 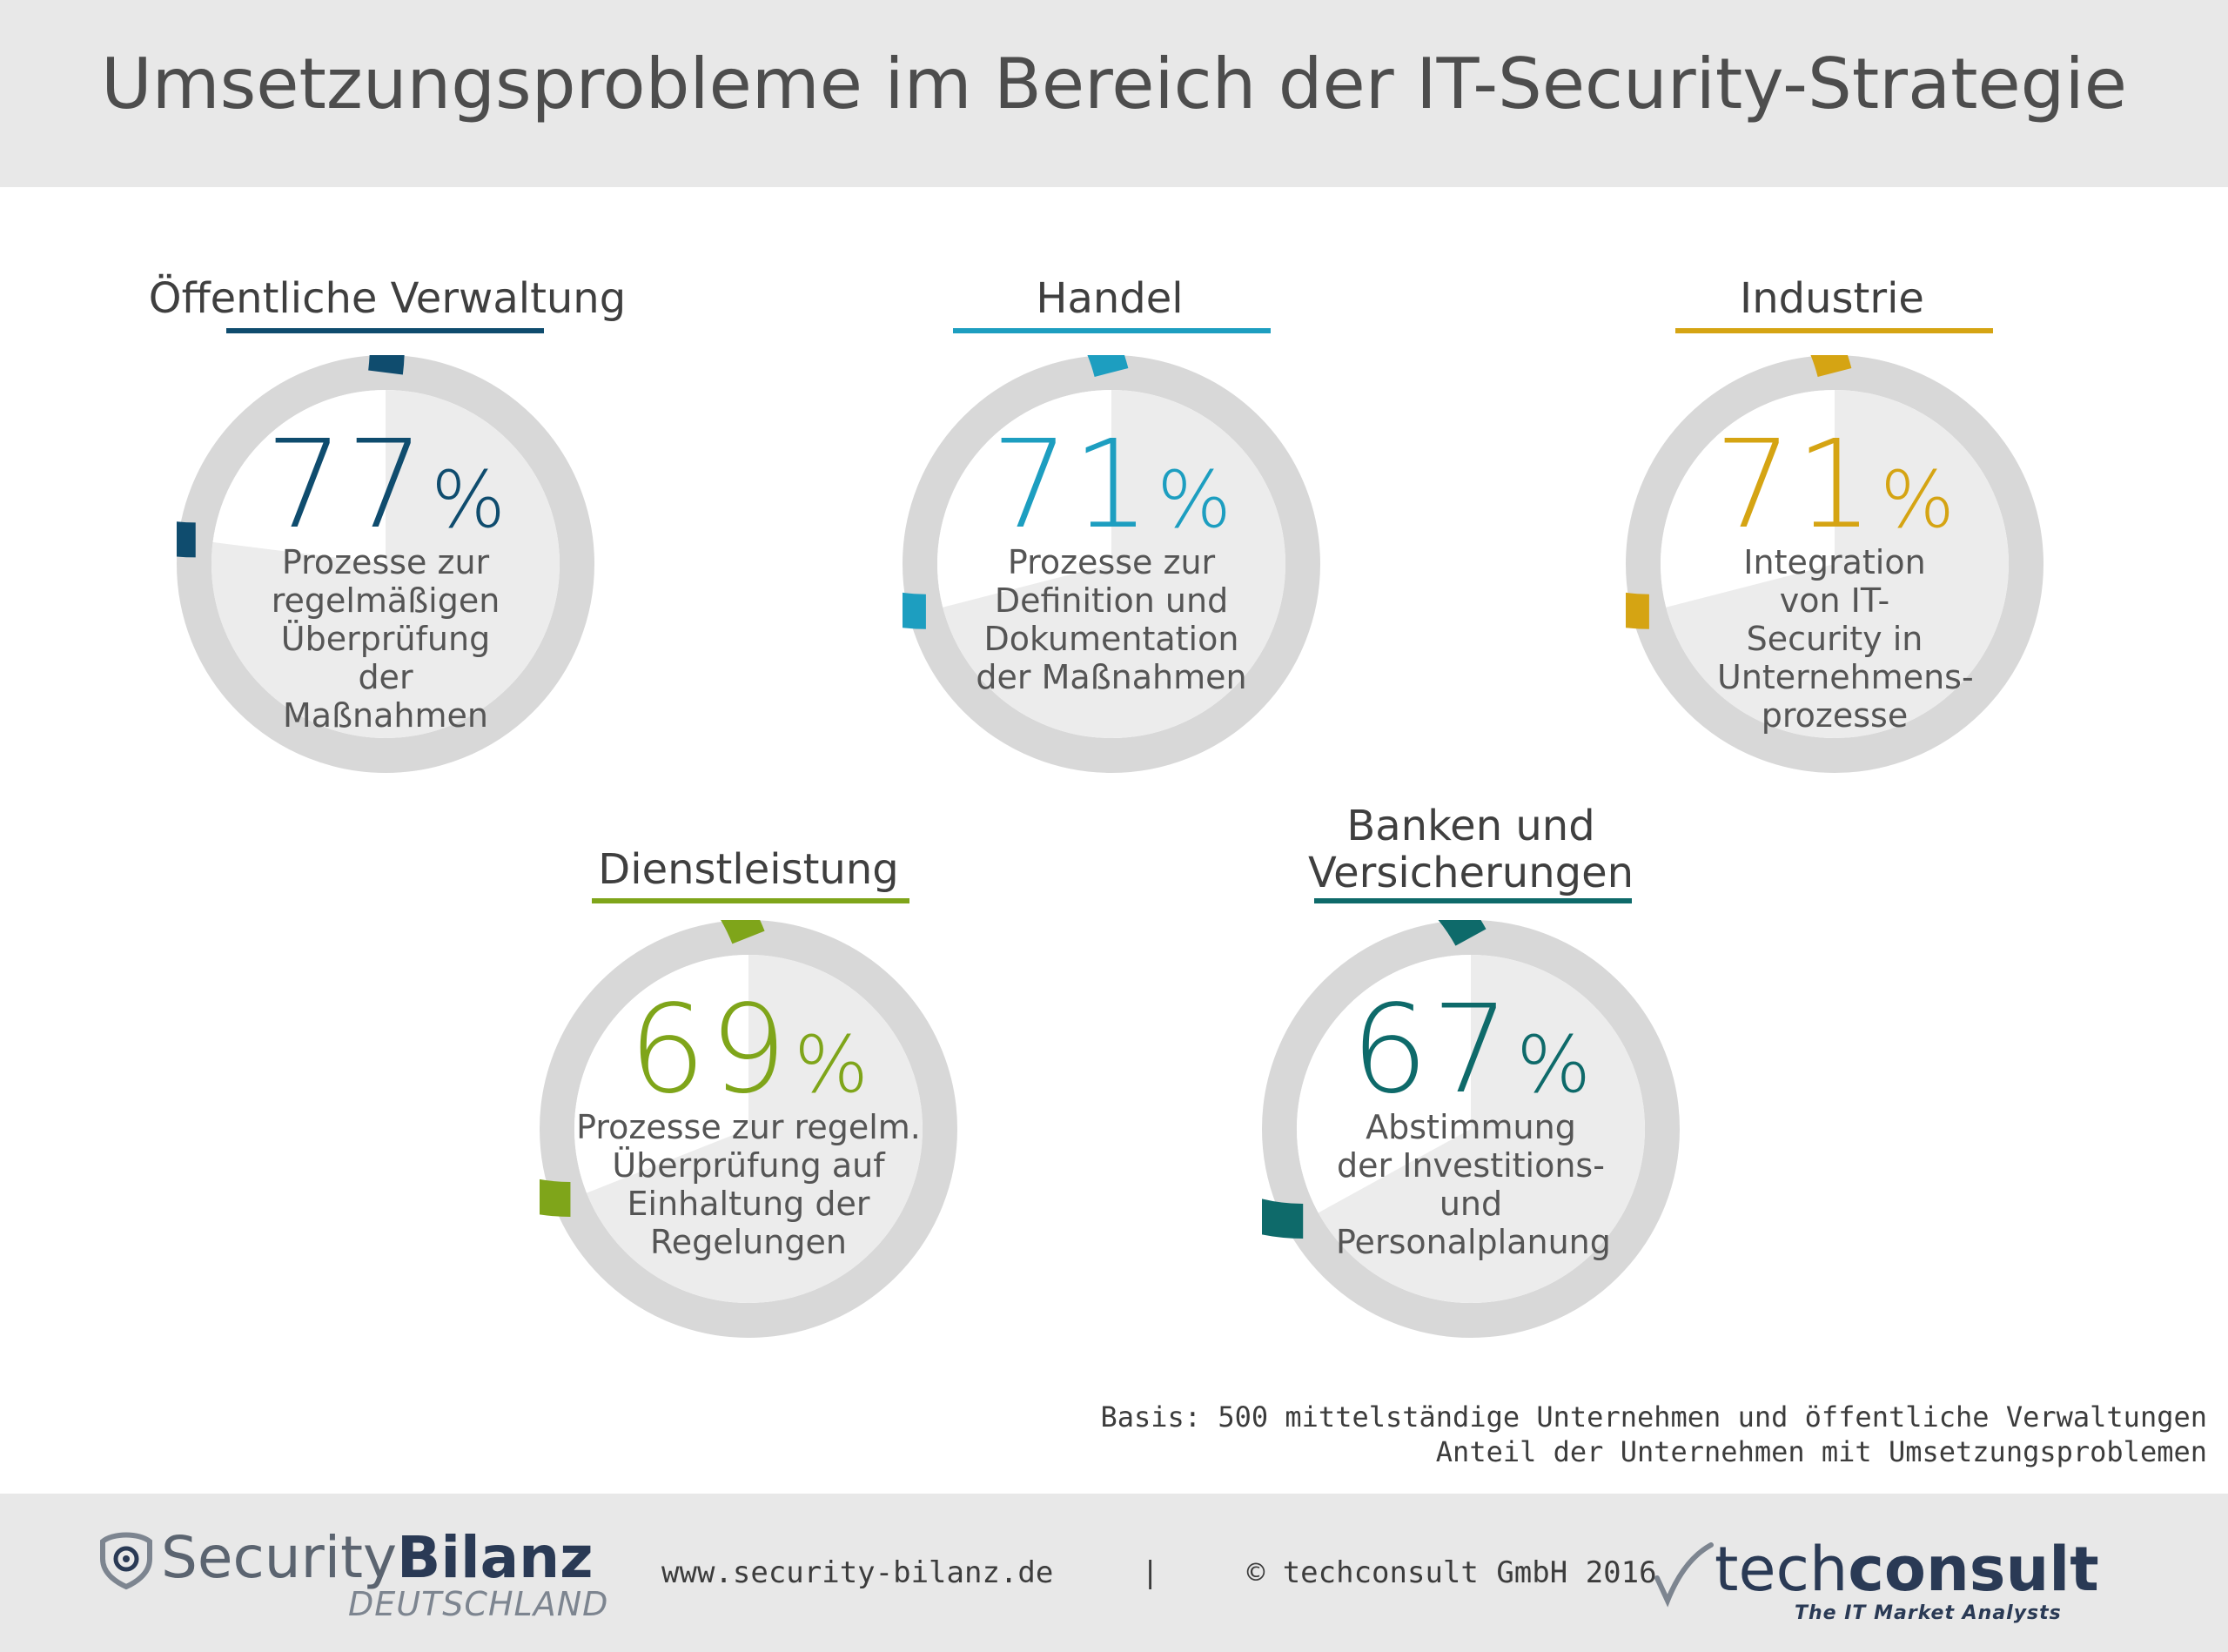 I want to click on segment-underline-industrie, so click(x=1834, y=331).